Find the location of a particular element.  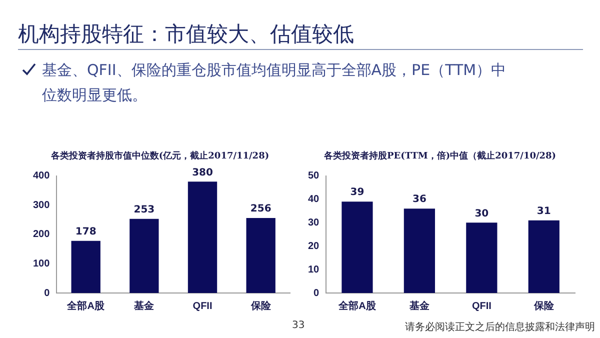

y-tick-label: 10 is located at coordinates (314, 270).